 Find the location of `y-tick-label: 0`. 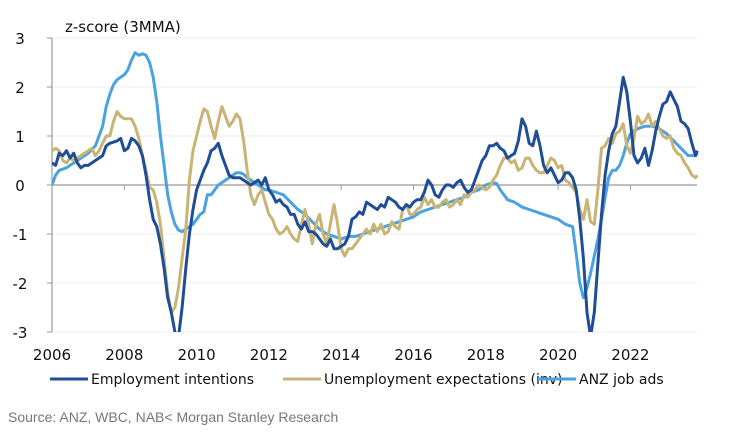

y-tick-label: 0 is located at coordinates (20, 186).